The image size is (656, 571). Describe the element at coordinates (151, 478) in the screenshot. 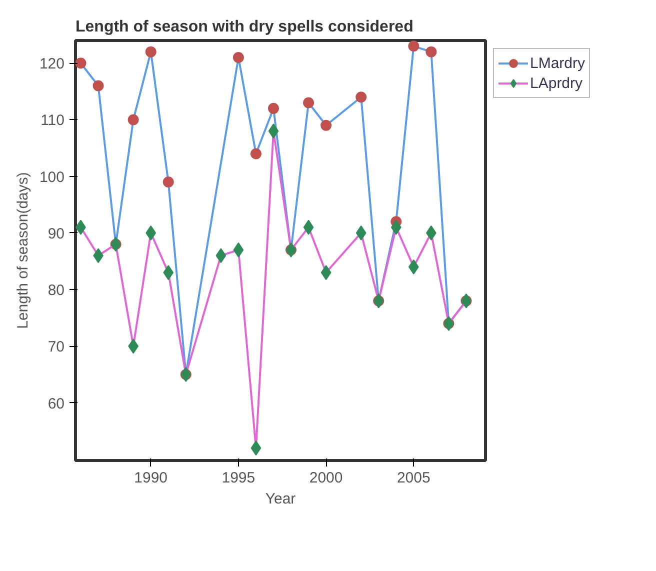

I see `x-tick-label: 1990` at that location.